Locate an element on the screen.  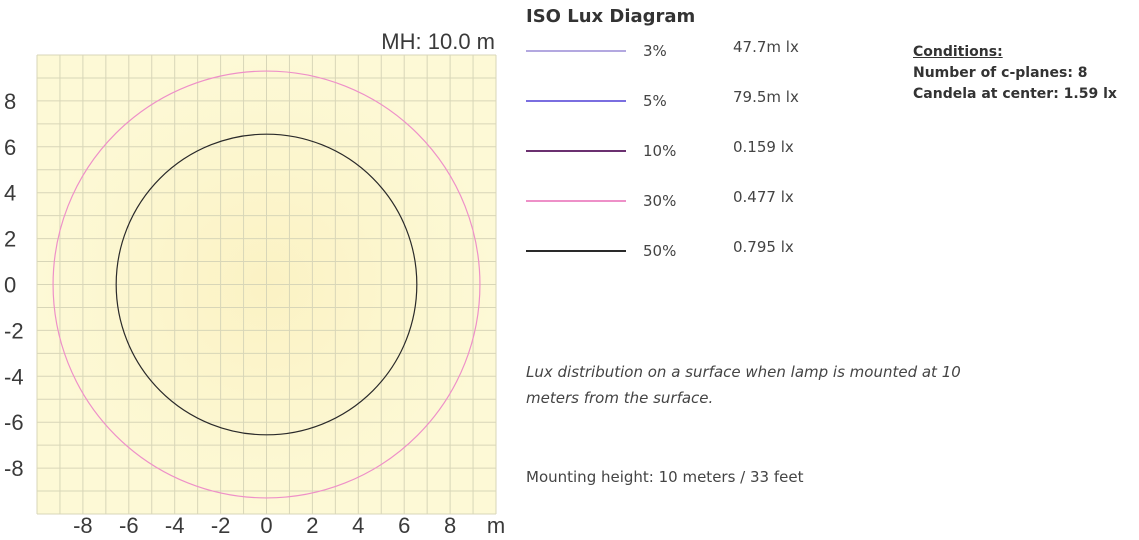
legend-lux-value: 0.159 lx is located at coordinates (763, 147).